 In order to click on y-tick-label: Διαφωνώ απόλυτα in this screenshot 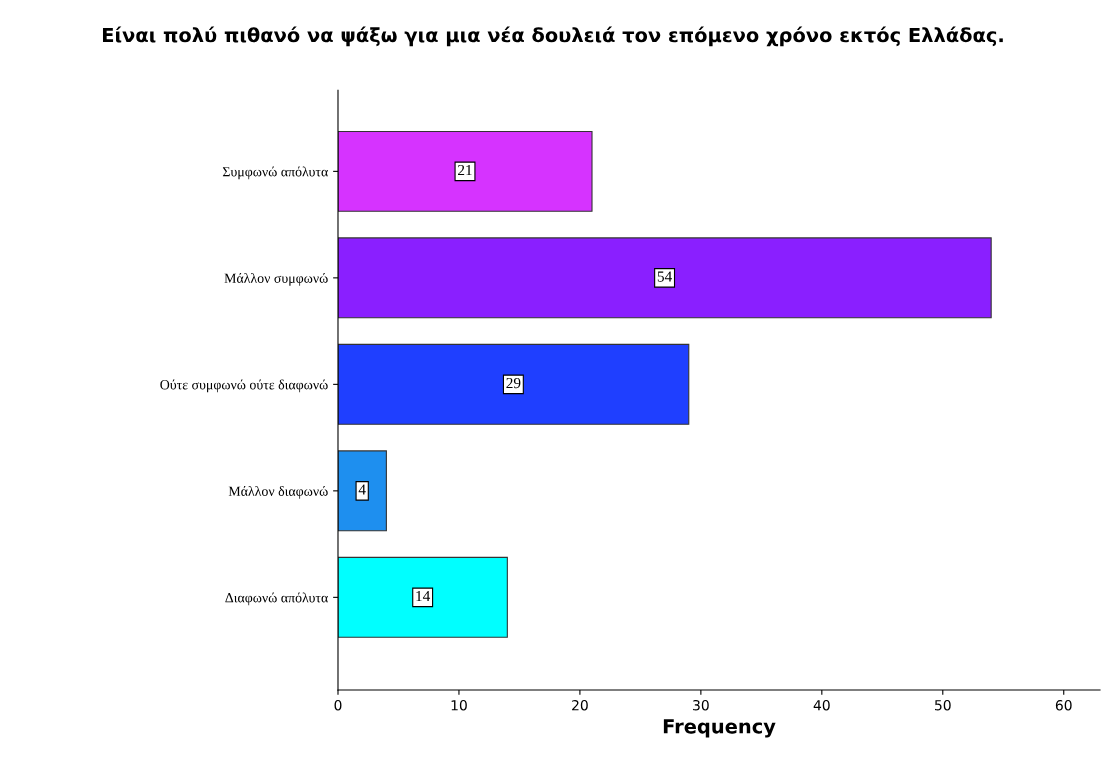, I will do `click(276, 599)`.